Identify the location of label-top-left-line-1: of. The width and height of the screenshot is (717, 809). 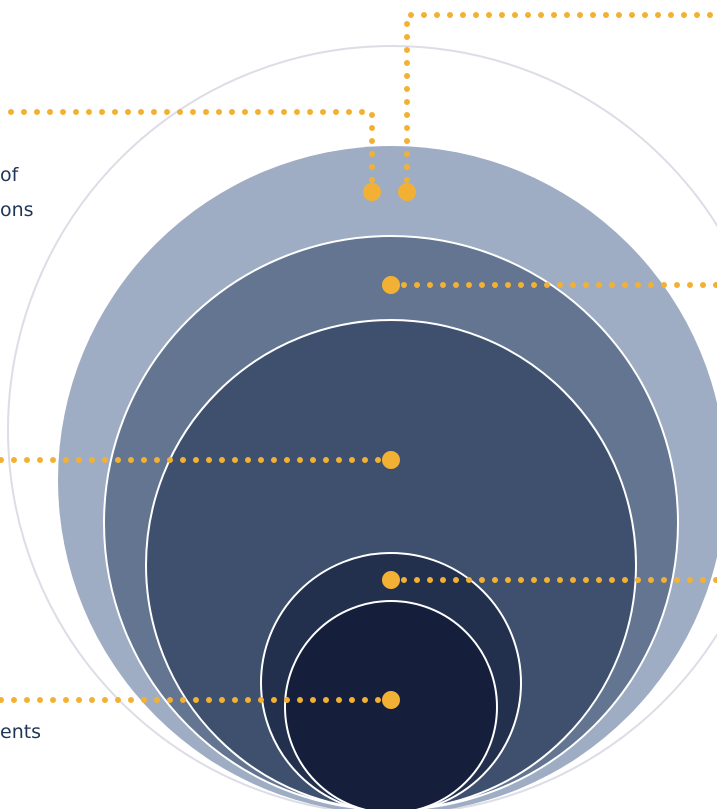
(9, 175).